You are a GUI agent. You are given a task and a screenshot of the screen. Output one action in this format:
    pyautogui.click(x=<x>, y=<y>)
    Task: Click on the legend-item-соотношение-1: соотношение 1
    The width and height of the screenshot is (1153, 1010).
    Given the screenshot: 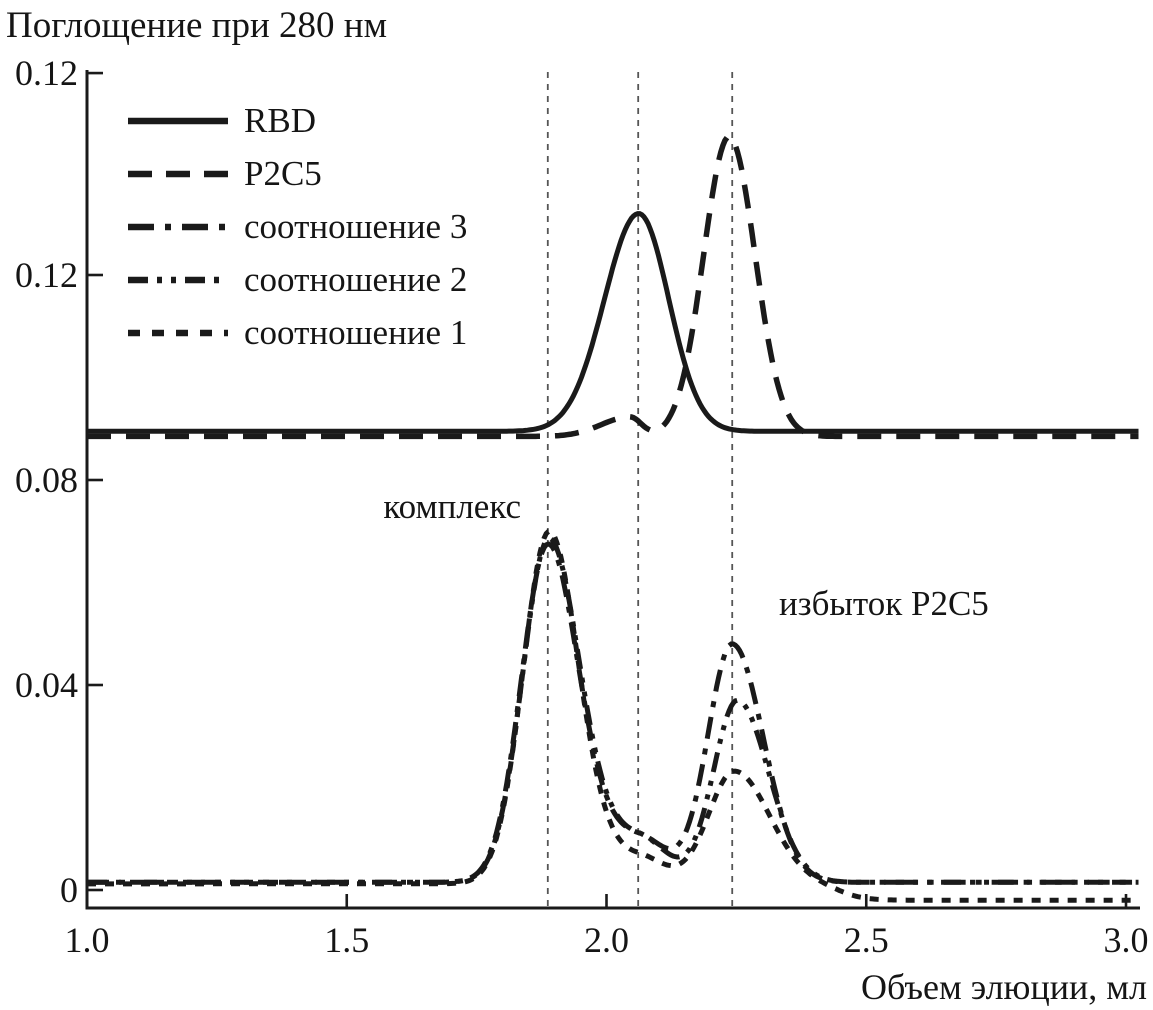 What is the action you would take?
    pyautogui.click(x=296, y=332)
    